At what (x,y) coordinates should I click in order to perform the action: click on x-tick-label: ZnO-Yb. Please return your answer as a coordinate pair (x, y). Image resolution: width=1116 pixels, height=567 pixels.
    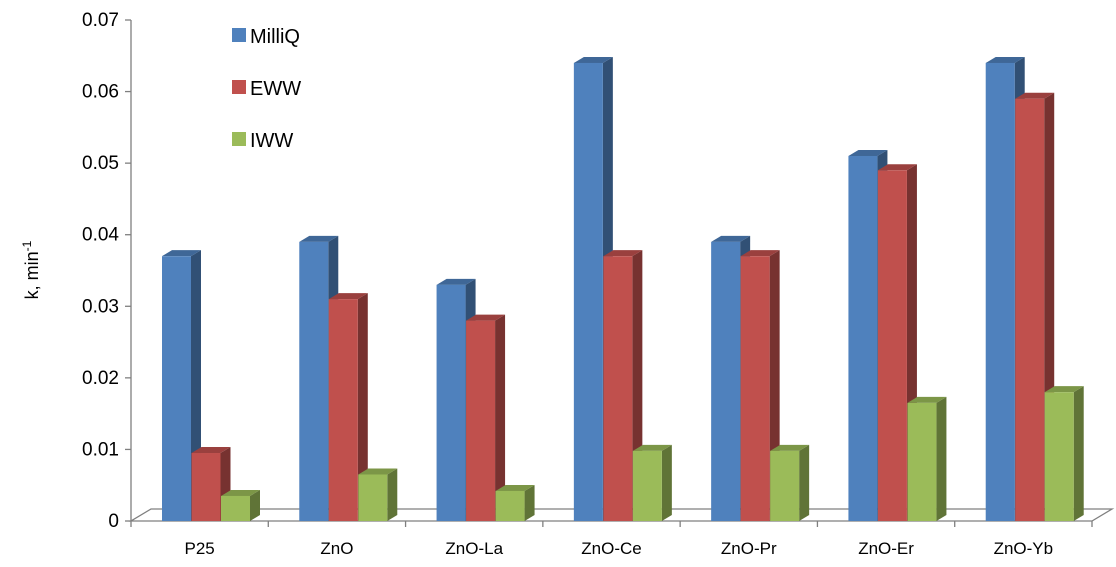
    Looking at the image, I should click on (1024, 548).